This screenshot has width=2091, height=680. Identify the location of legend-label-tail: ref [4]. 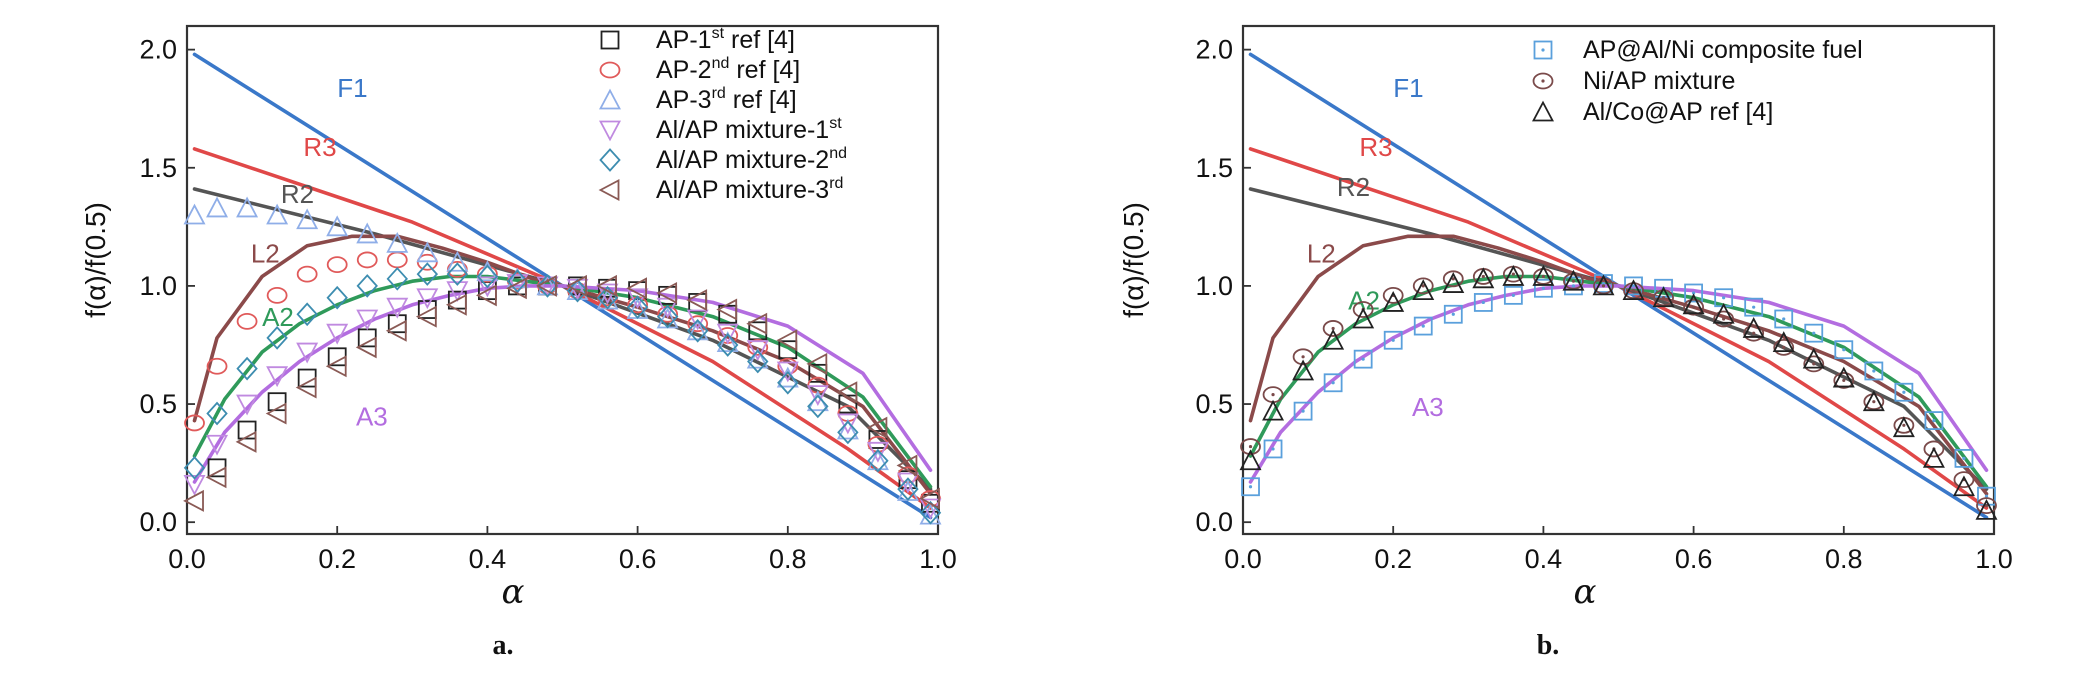
(759, 40).